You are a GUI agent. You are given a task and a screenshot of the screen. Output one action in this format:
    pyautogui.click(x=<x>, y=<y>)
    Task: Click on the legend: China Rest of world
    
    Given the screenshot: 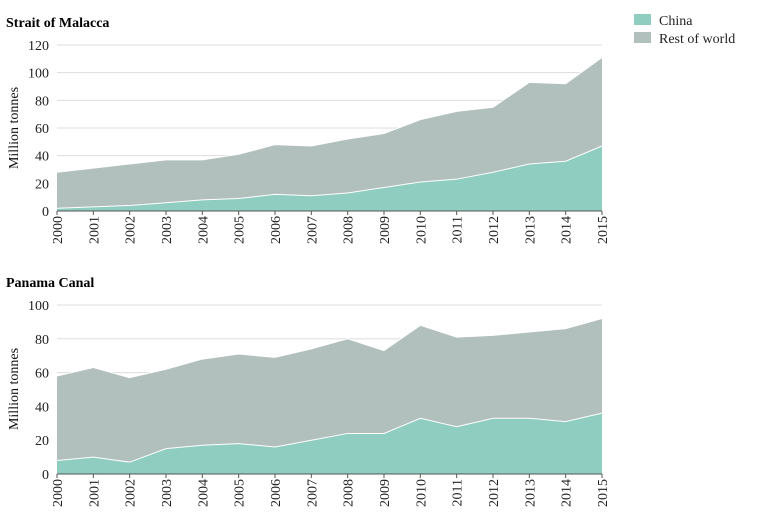 What is the action you would take?
    pyautogui.click(x=684, y=30)
    